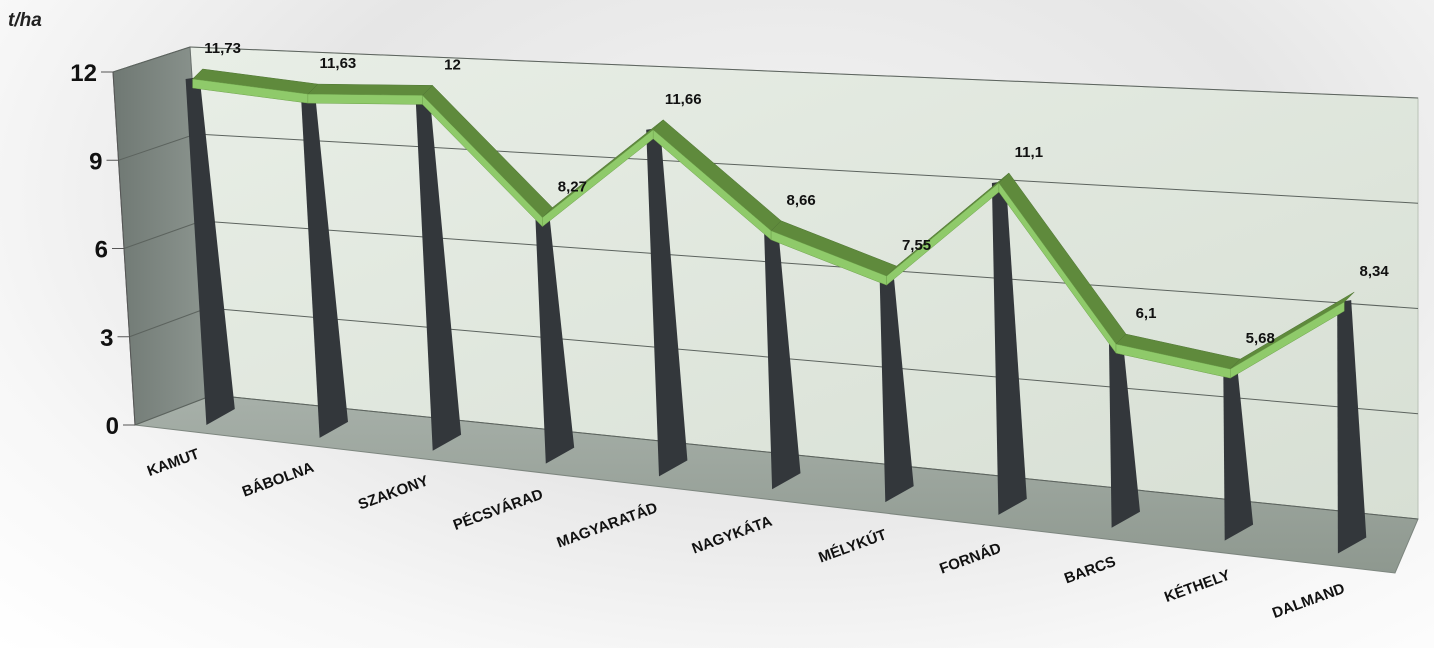 The height and width of the screenshot is (648, 1434). Describe the element at coordinates (683, 99) in the screenshot. I see `data-label: 11,66` at that location.